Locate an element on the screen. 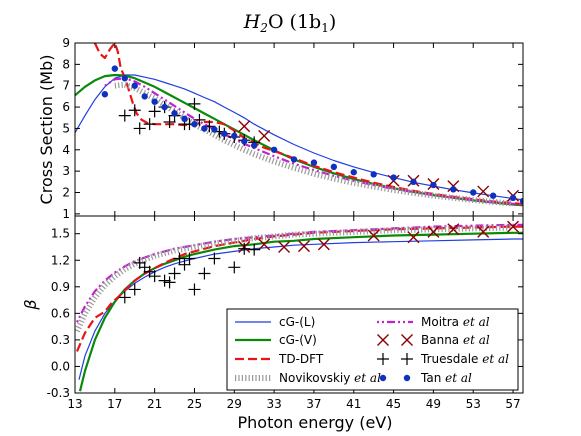  legend-box is located at coordinates (372, 349).